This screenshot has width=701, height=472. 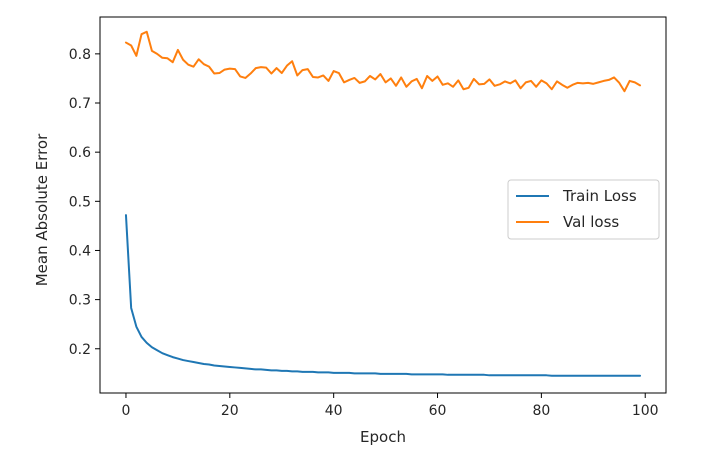 What do you see at coordinates (383, 437) in the screenshot?
I see `x-axis-label: Epoch` at bounding box center [383, 437].